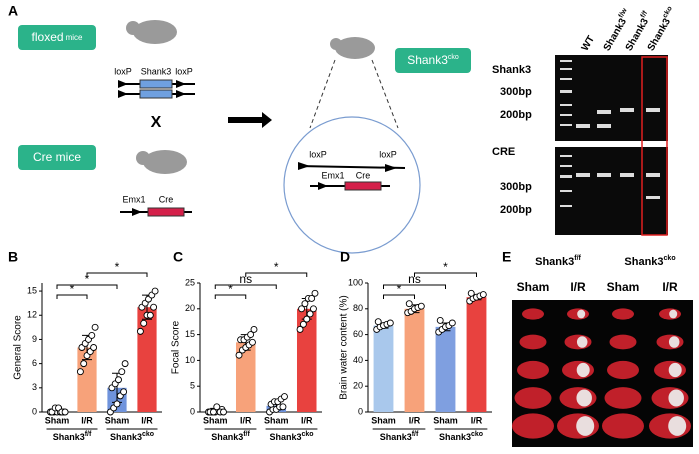 Image resolution: width=699 pixels, height=454 pixels. What do you see at coordinates (133, 199) in the screenshot?
I see `label: Emx1` at bounding box center [133, 199].